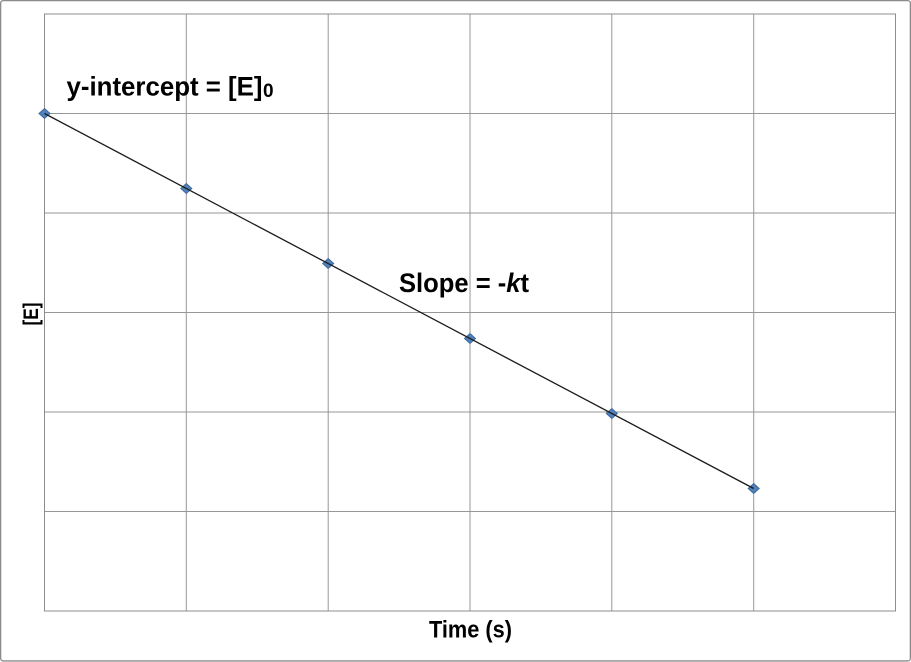  I want to click on svg-text: y-intercept = [E], so click(165, 87).